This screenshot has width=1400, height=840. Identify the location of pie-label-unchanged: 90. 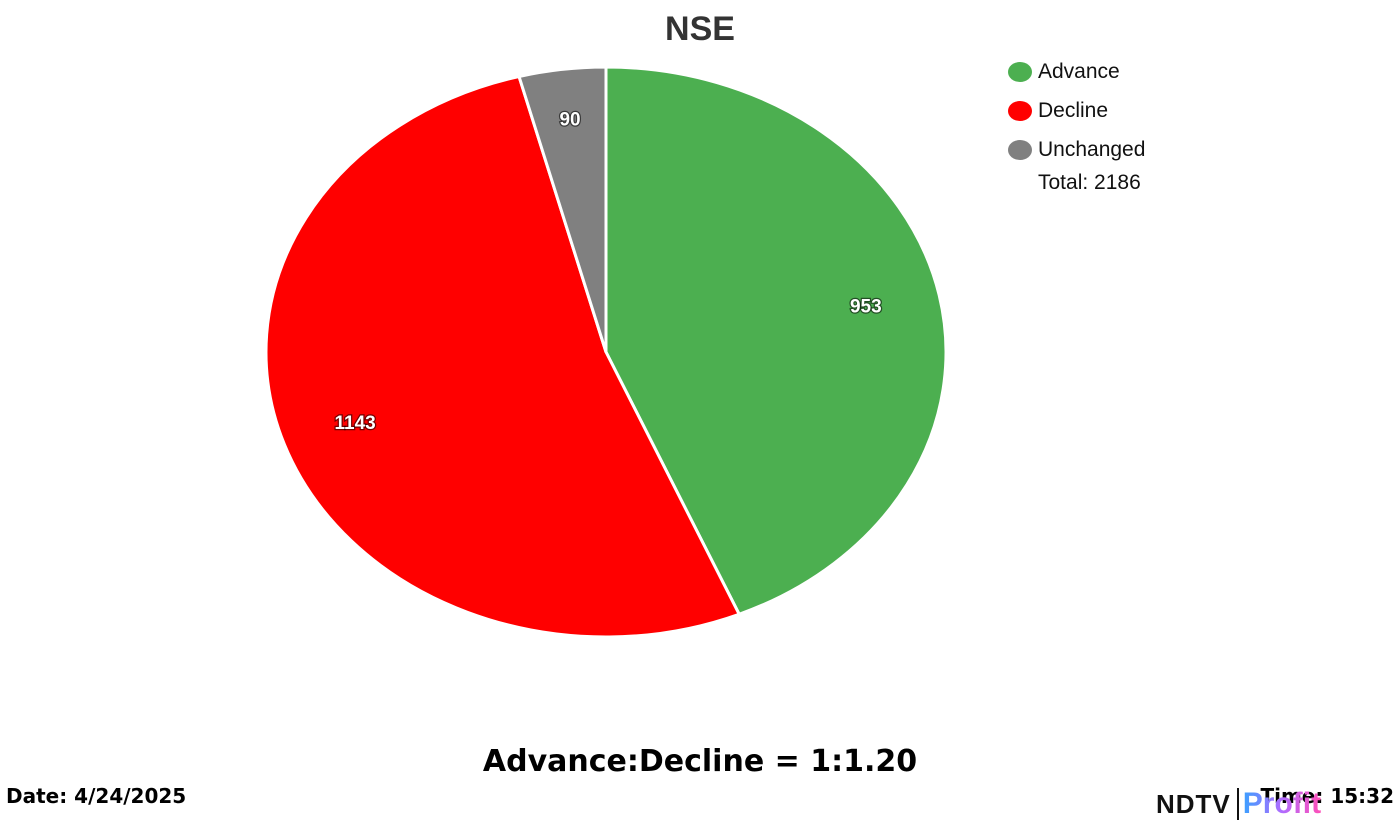
(569, 119).